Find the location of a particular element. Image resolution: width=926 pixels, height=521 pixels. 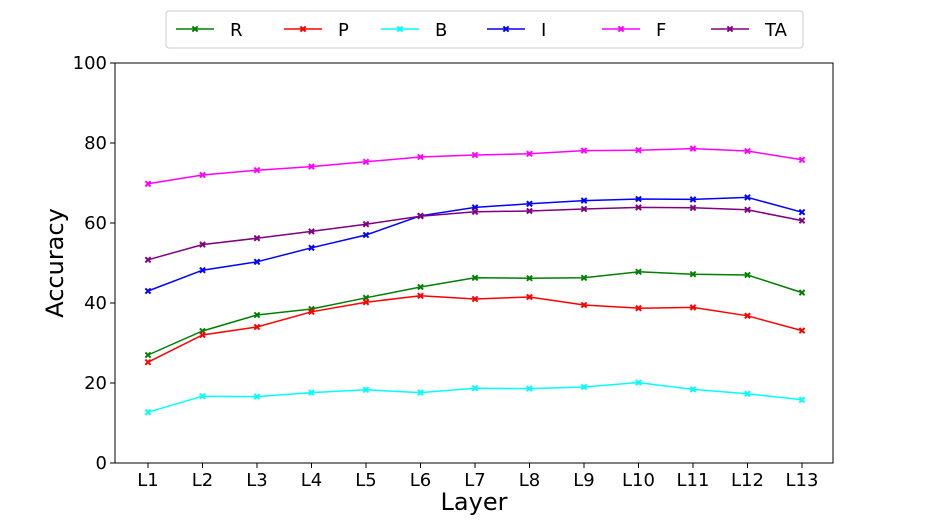

x-tick-label: L5 is located at coordinates (365, 480).